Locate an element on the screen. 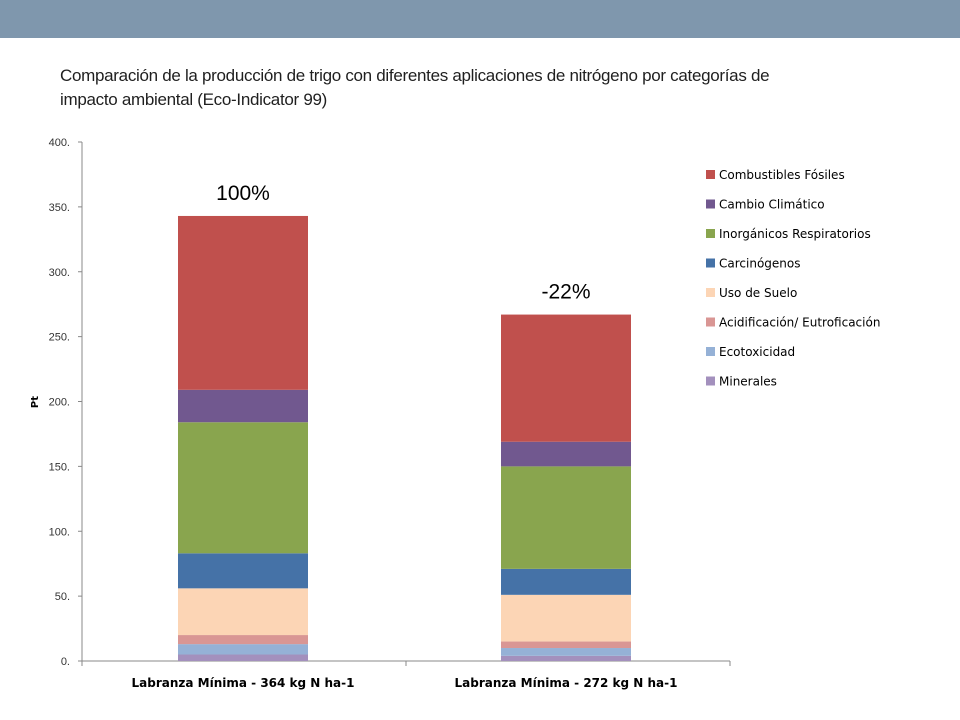 The image size is (960, 720). y-tick-label: 200. is located at coordinates (59, 403).